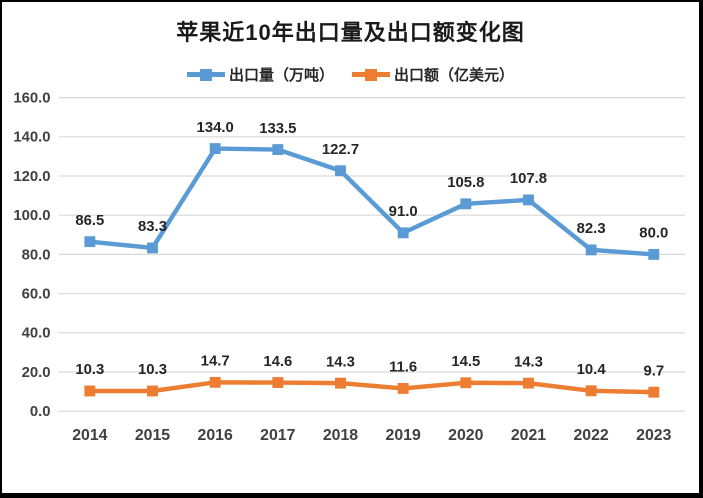 Image resolution: width=703 pixels, height=498 pixels. Describe the element at coordinates (31, 138) in the screenshot. I see `y-axis-tick-label: 140.0` at that location.